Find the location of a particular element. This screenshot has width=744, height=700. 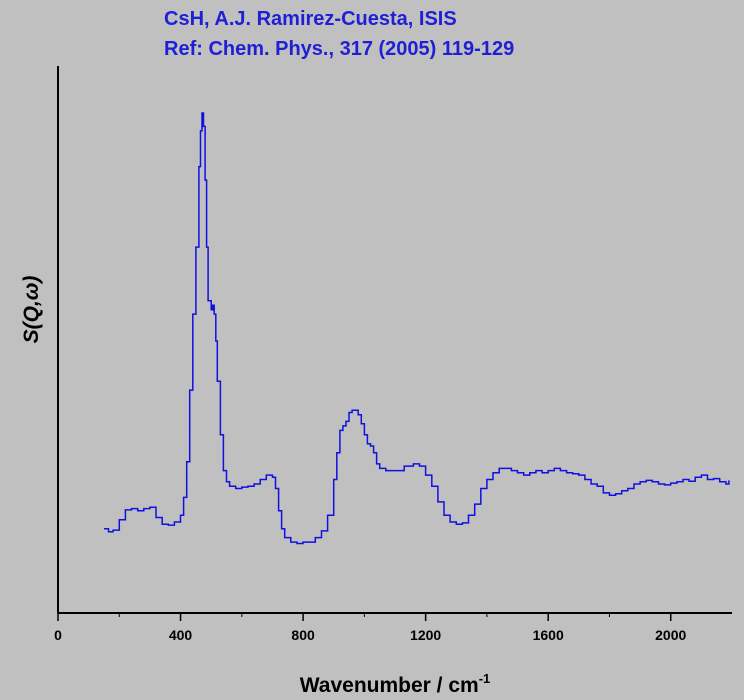

y-axis-label: S(Q,ω) is located at coordinates (31, 310).